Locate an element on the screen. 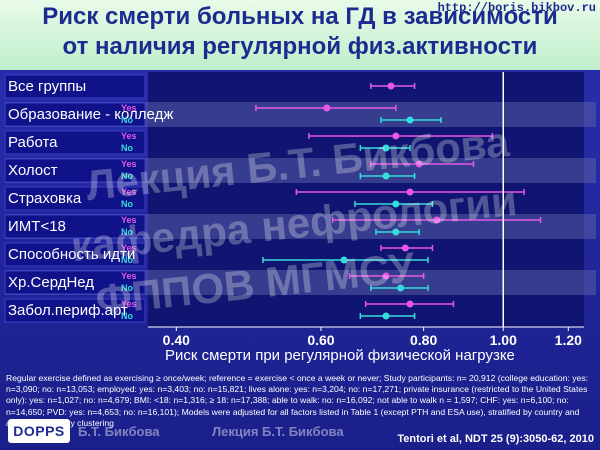 Image resolution: width=600 pixels, height=450 pixels. x-tick-label: 1.20 is located at coordinates (568, 340).